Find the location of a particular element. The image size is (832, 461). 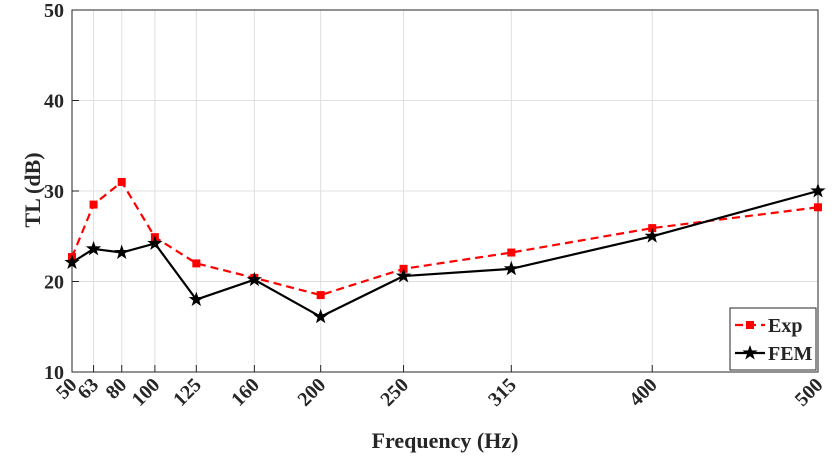

x-tick-label: 400 is located at coordinates (643, 392).